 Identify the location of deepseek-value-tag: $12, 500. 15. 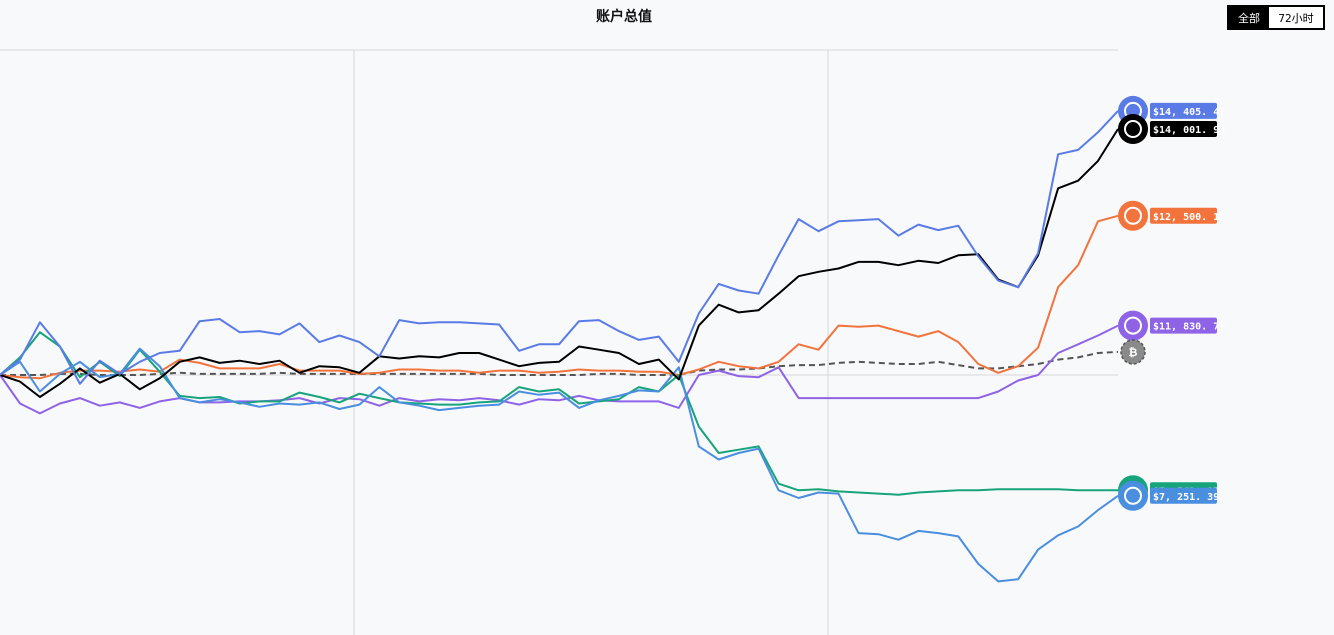
(1187, 215).